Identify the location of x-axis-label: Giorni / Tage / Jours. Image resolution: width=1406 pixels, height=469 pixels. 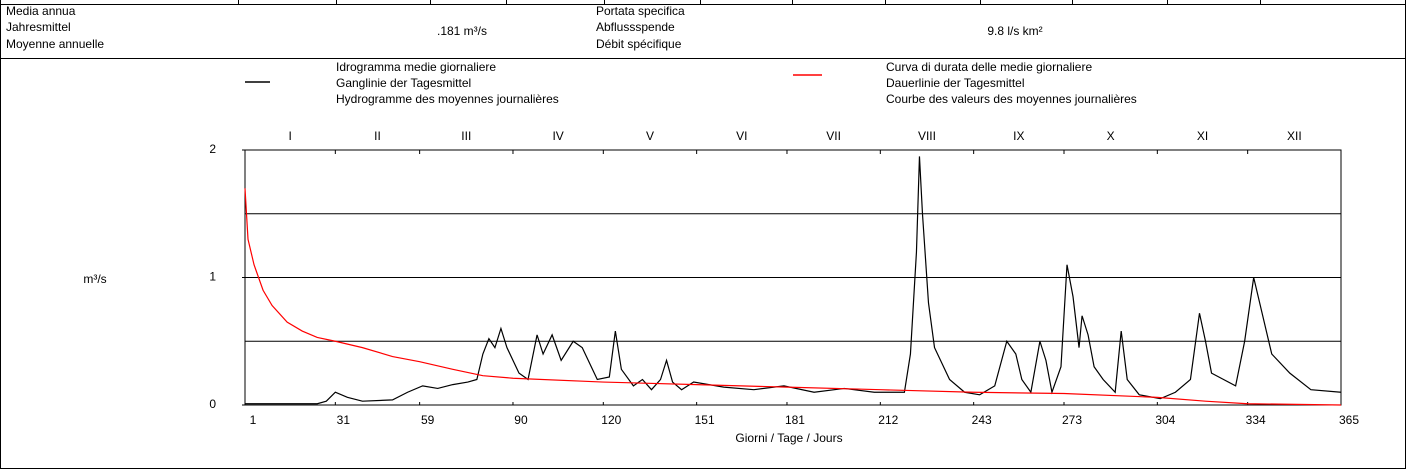
(788, 438).